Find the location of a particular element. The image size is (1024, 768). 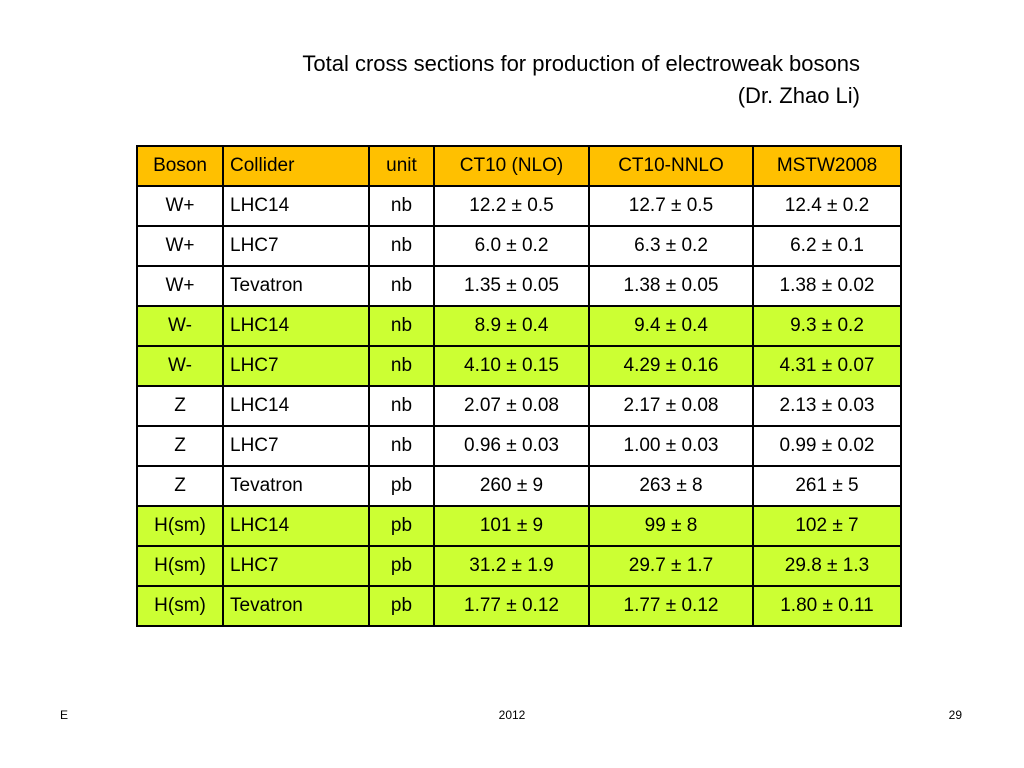

header-cell: MSTW2008 is located at coordinates (827, 166).